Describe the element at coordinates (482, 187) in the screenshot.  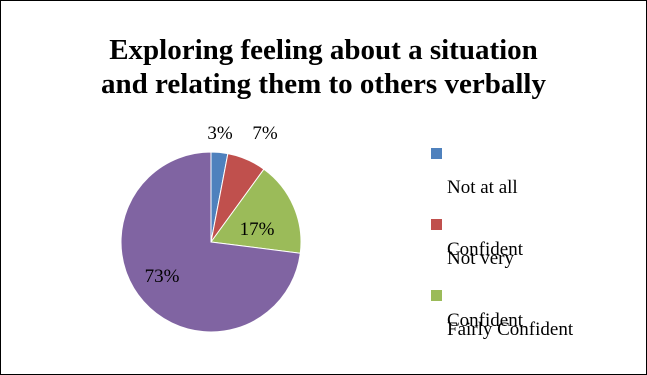
I see `legend-label-line: Not at all` at that location.